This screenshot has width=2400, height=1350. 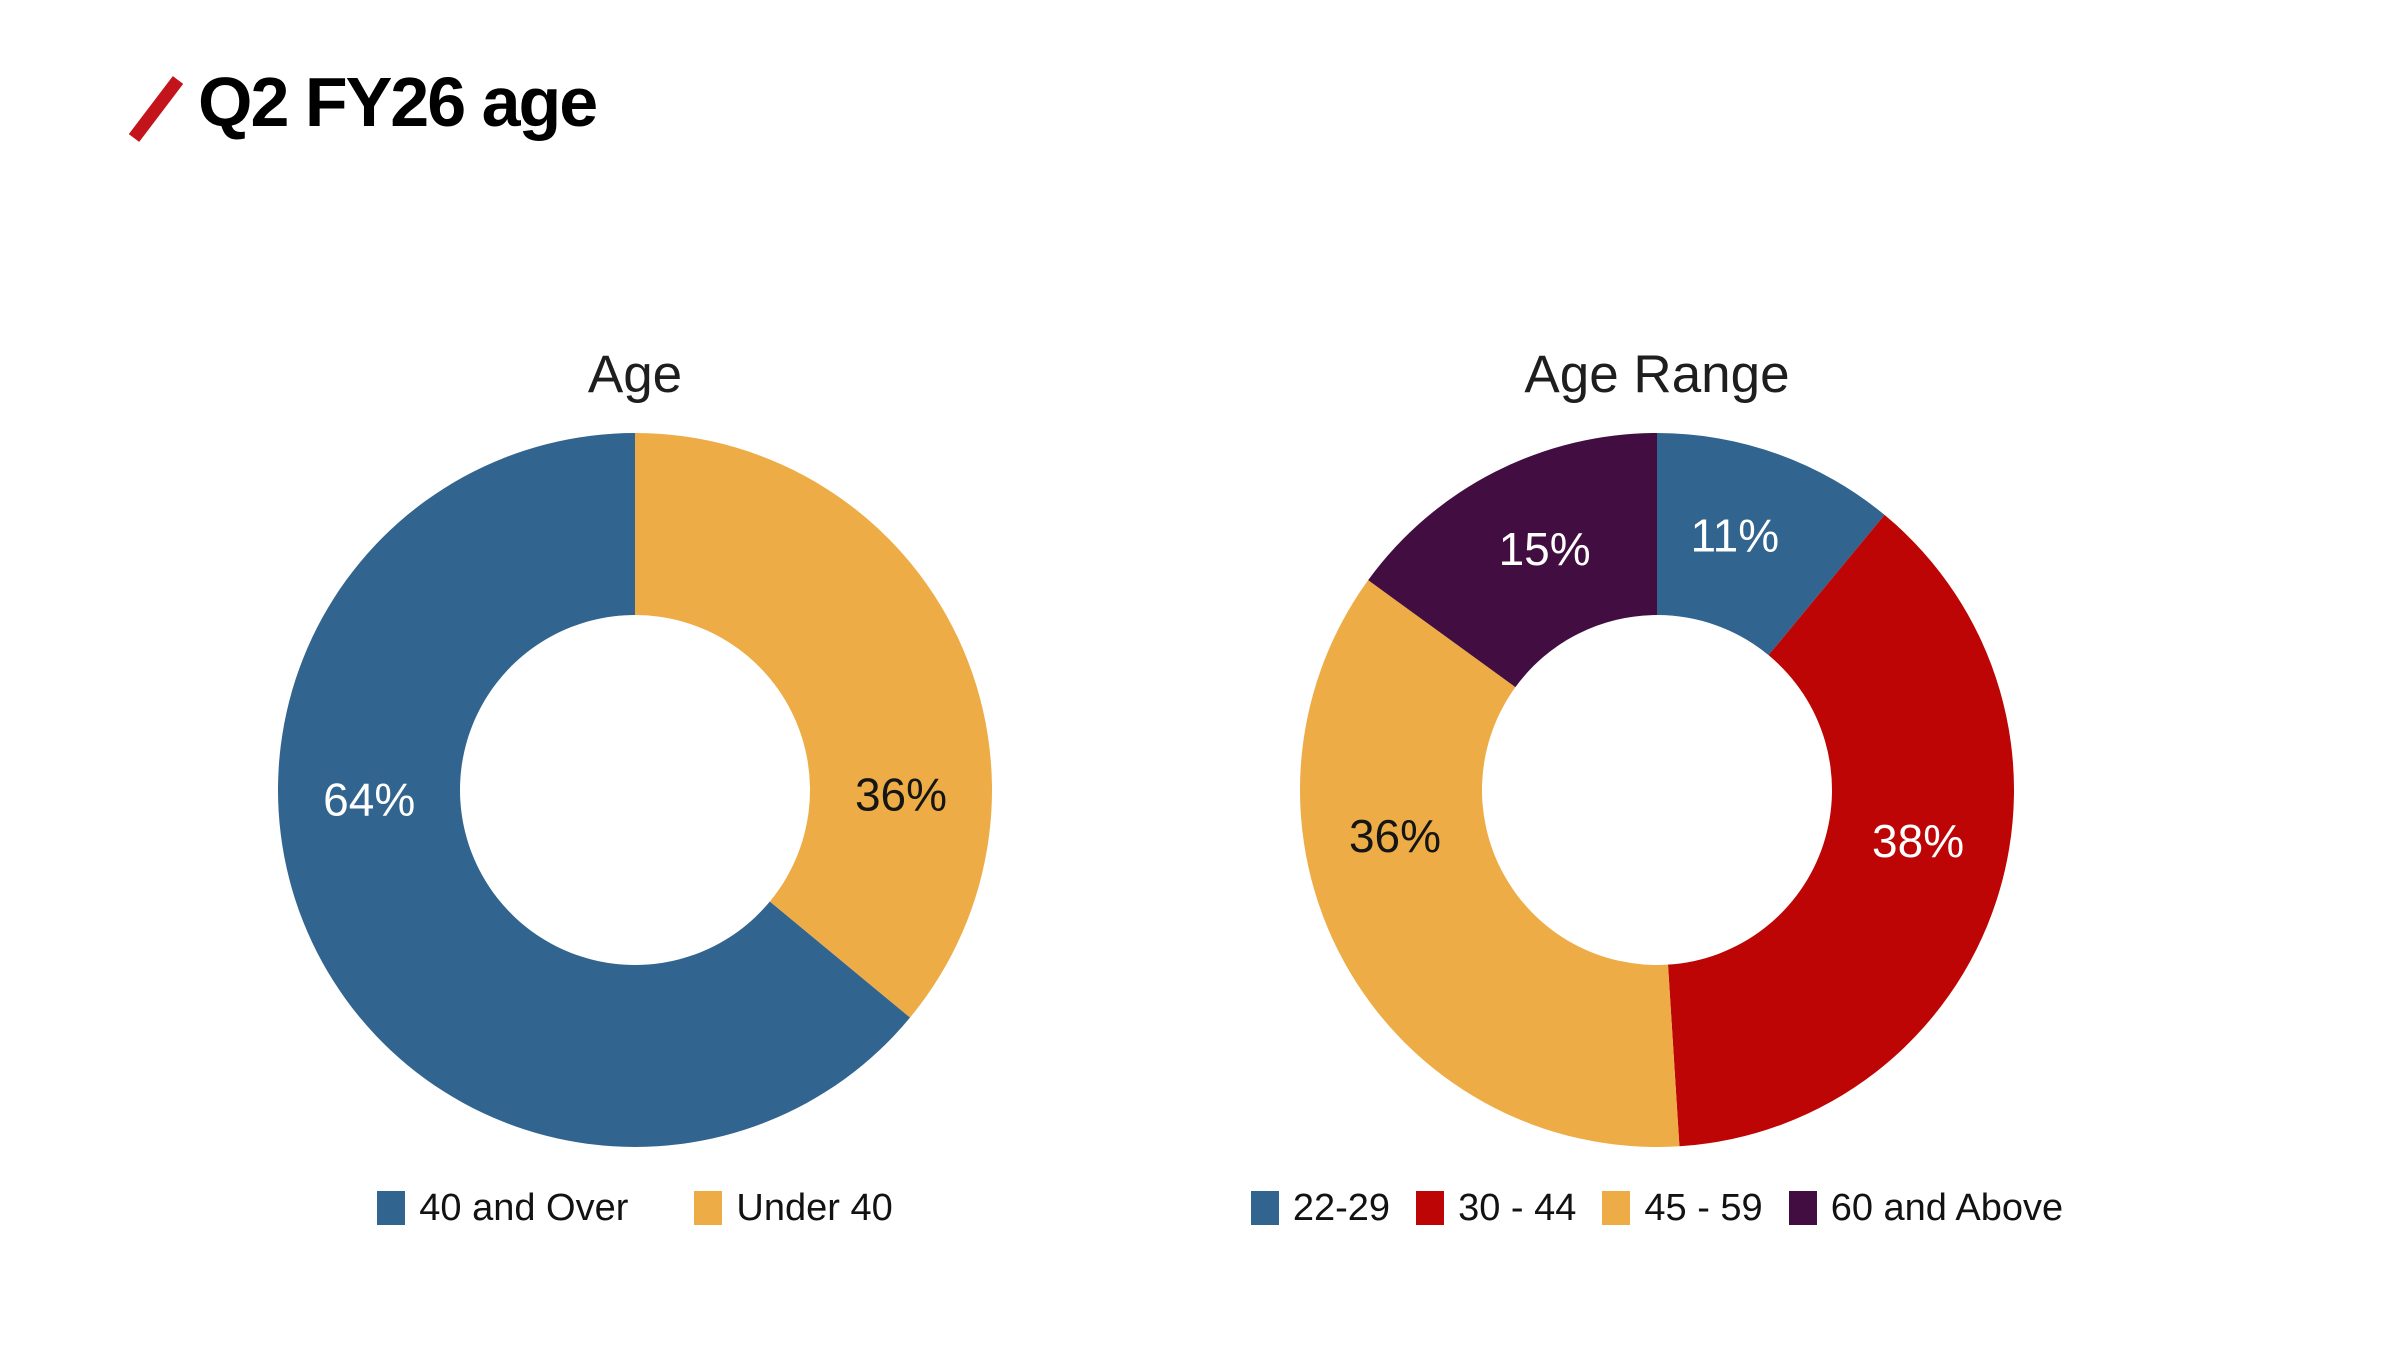 I want to click on legend-label: 40 and Over, so click(x=524, y=1208).